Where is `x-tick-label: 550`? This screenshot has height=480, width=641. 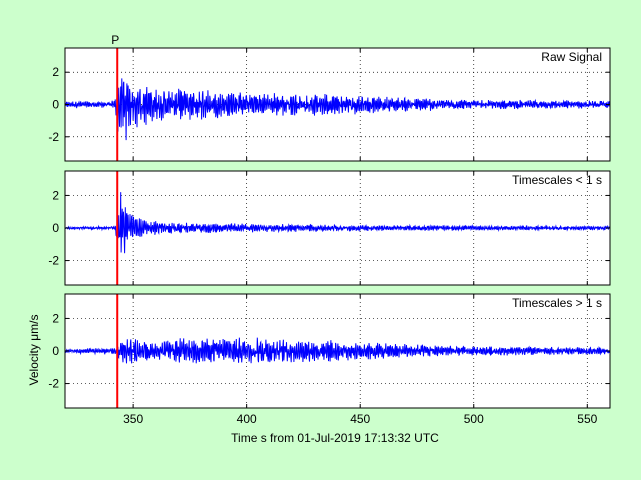
x-tick-label: 550 is located at coordinates (587, 419).